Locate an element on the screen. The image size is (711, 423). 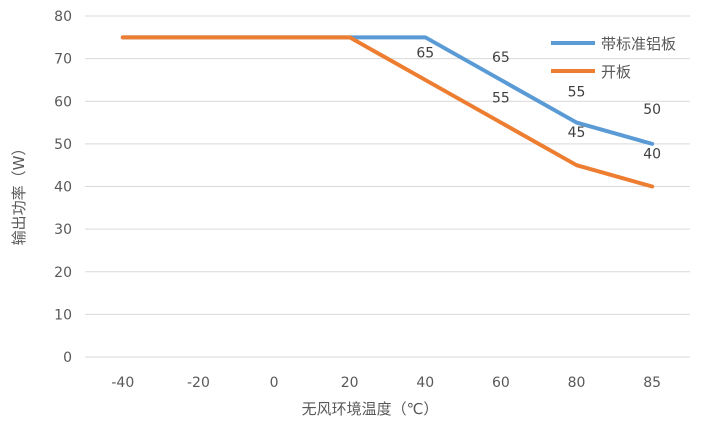
x-tick-label: -40 is located at coordinates (122, 383).